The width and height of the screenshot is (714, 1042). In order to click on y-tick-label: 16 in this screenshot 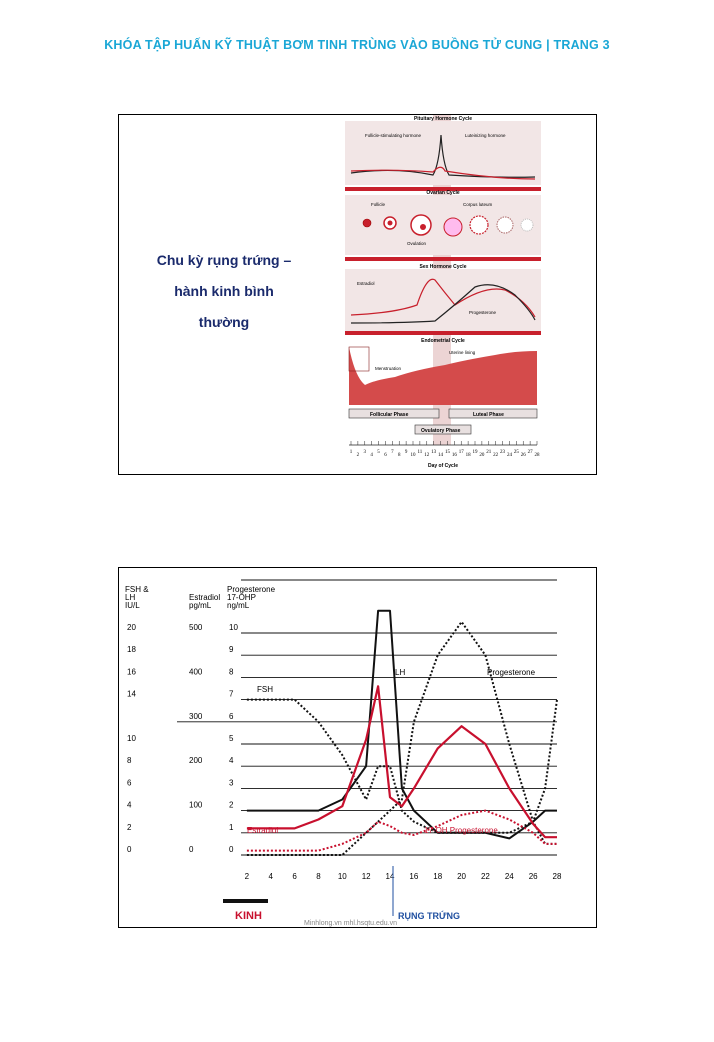, I will do `click(131, 671)`.